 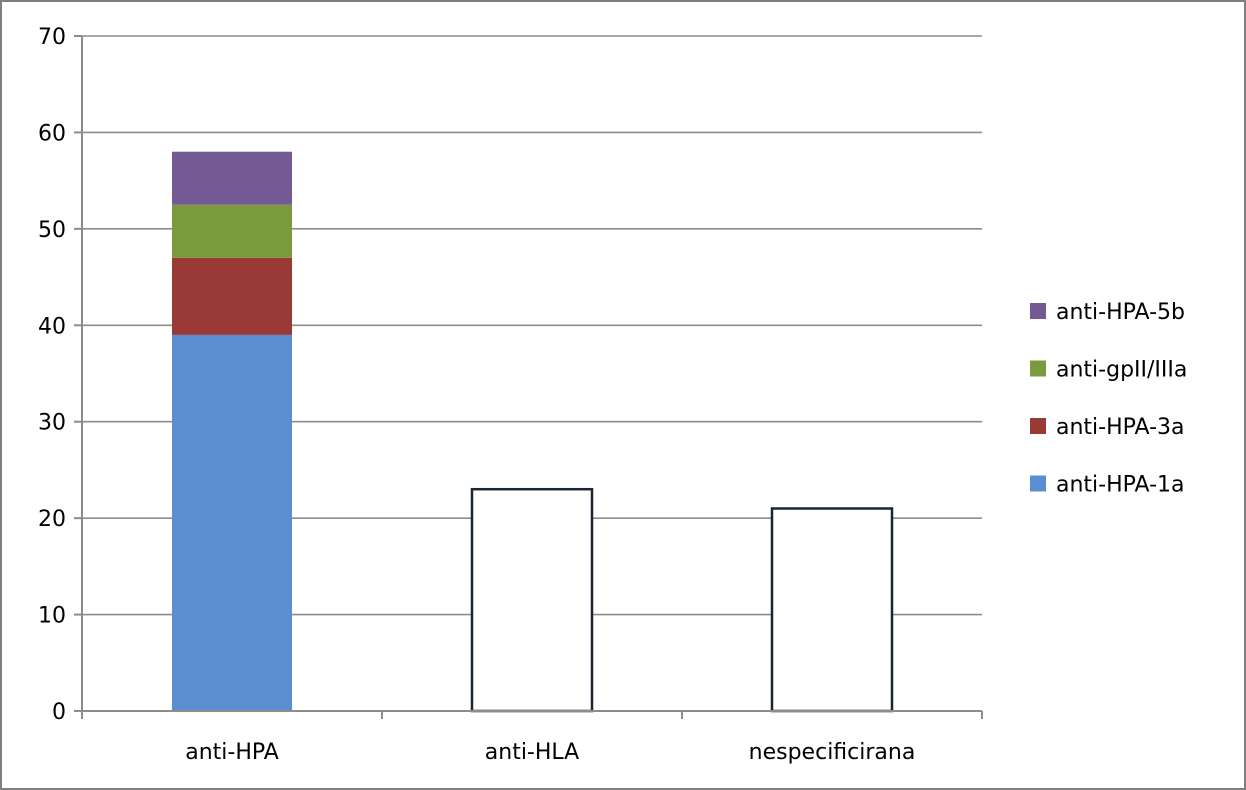 I want to click on y-tick-label: 50, so click(x=52, y=230).